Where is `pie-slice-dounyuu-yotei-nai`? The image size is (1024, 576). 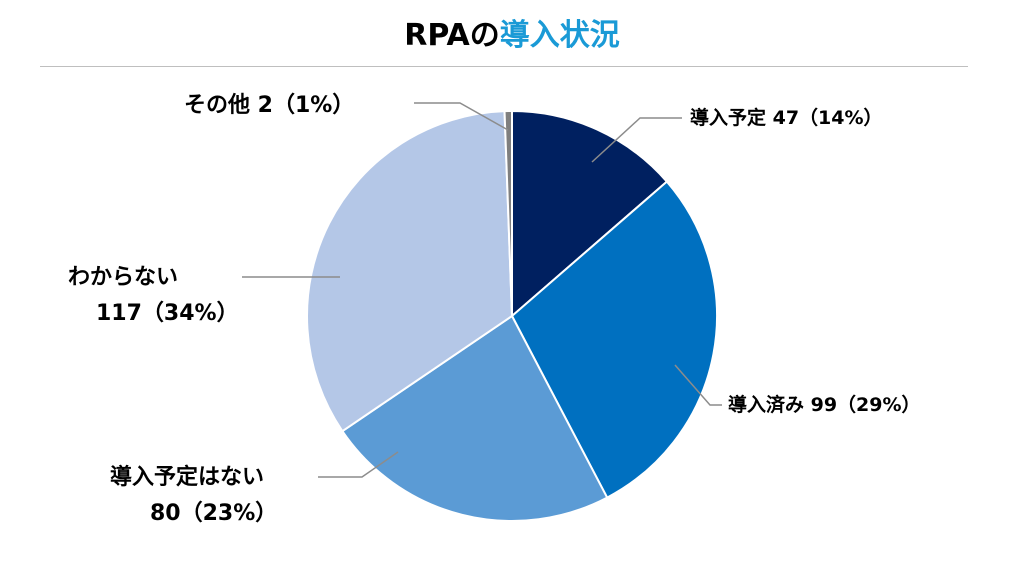
pie-slice-dounyuu-yotei-nai is located at coordinates (475, 418).